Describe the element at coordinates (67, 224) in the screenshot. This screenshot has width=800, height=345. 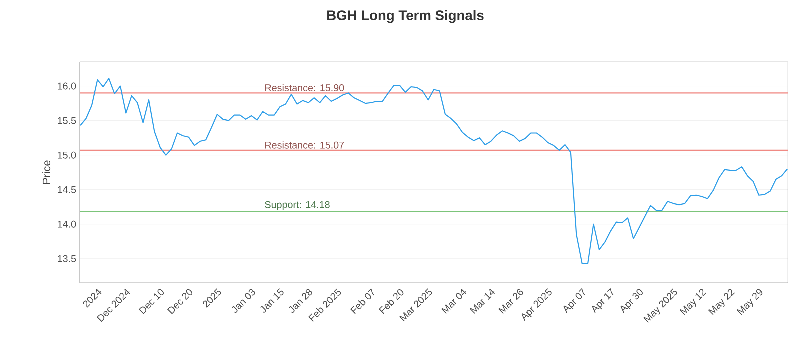
I see `y-tick-label: 14.0` at that location.